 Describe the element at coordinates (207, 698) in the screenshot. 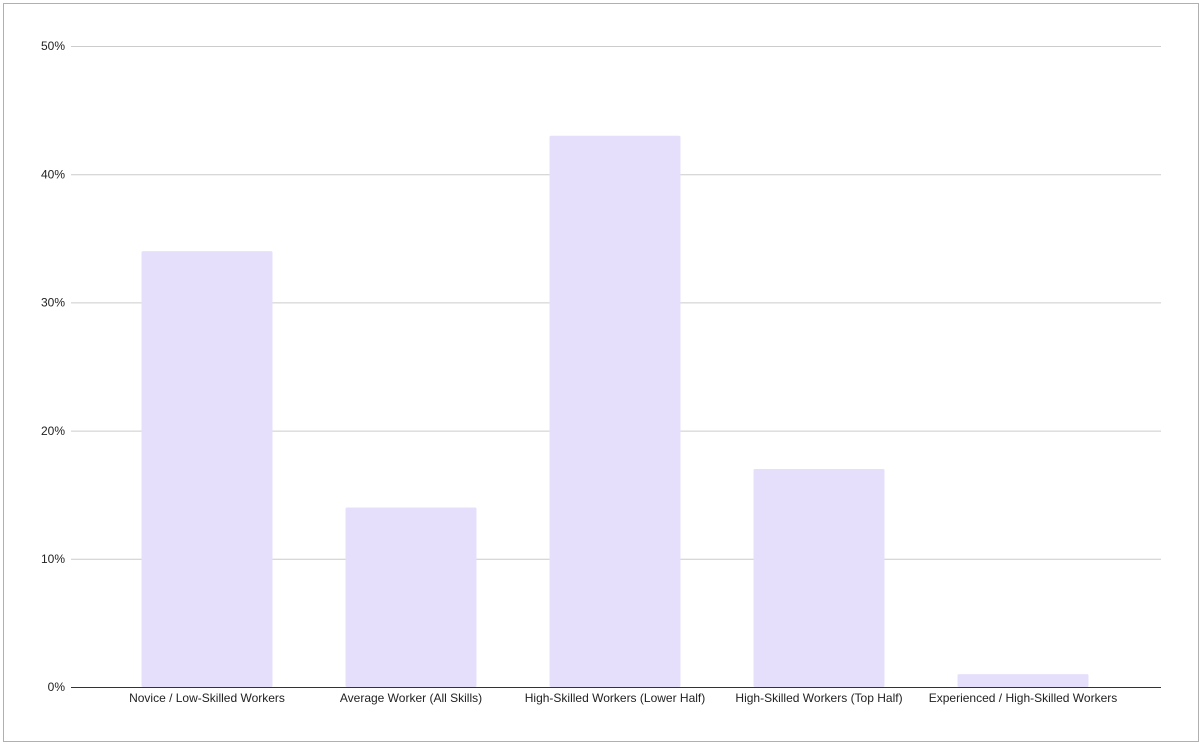

I see `x-tick-label: Novice / Low-Skilled Workers` at that location.